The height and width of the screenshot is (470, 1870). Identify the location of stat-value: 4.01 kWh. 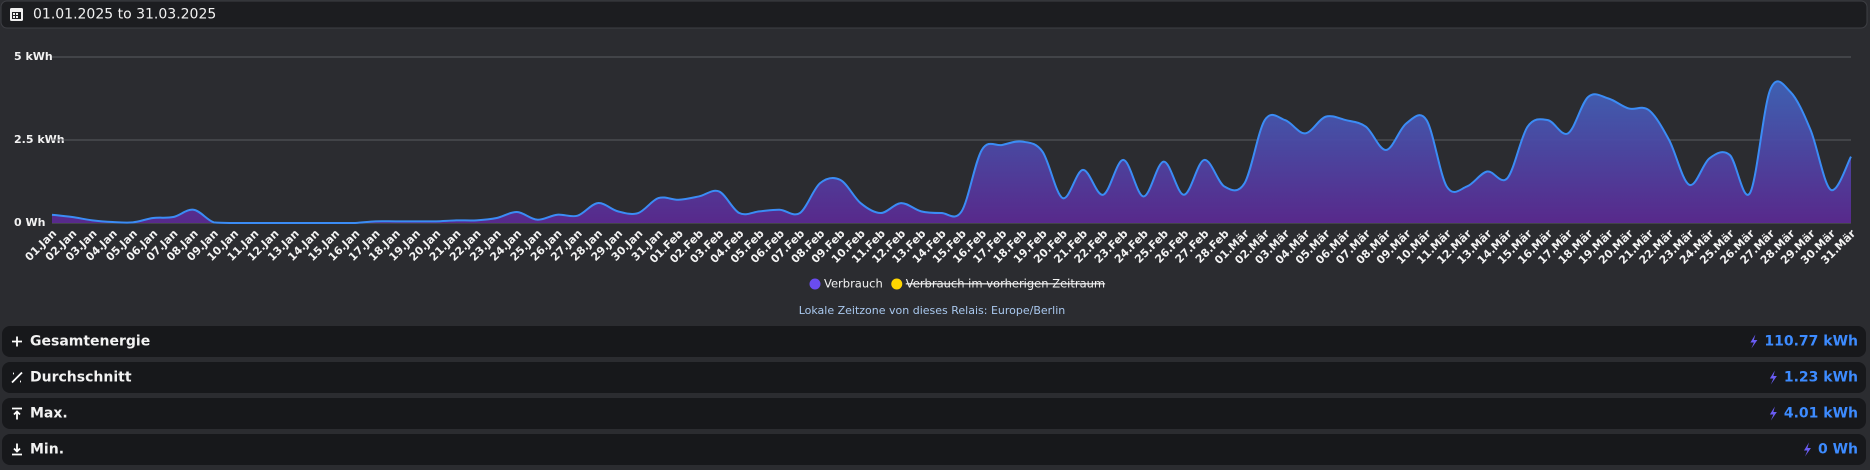
(1821, 414).